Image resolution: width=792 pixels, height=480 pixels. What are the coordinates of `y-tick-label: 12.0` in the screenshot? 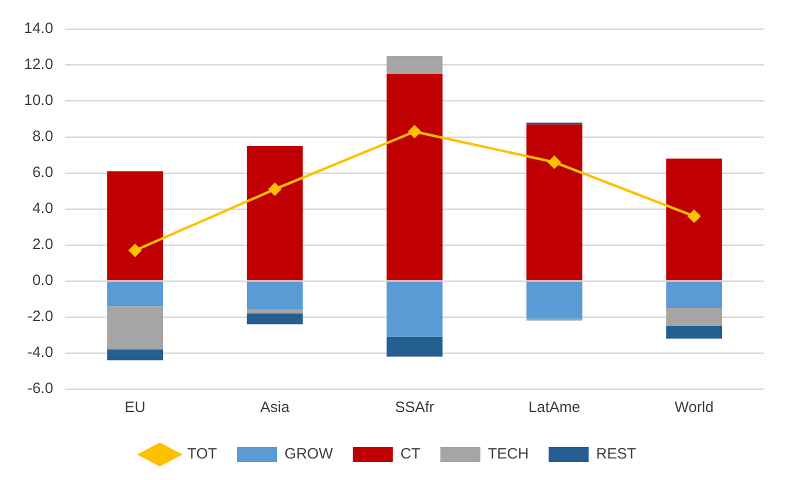 It's located at (39, 65).